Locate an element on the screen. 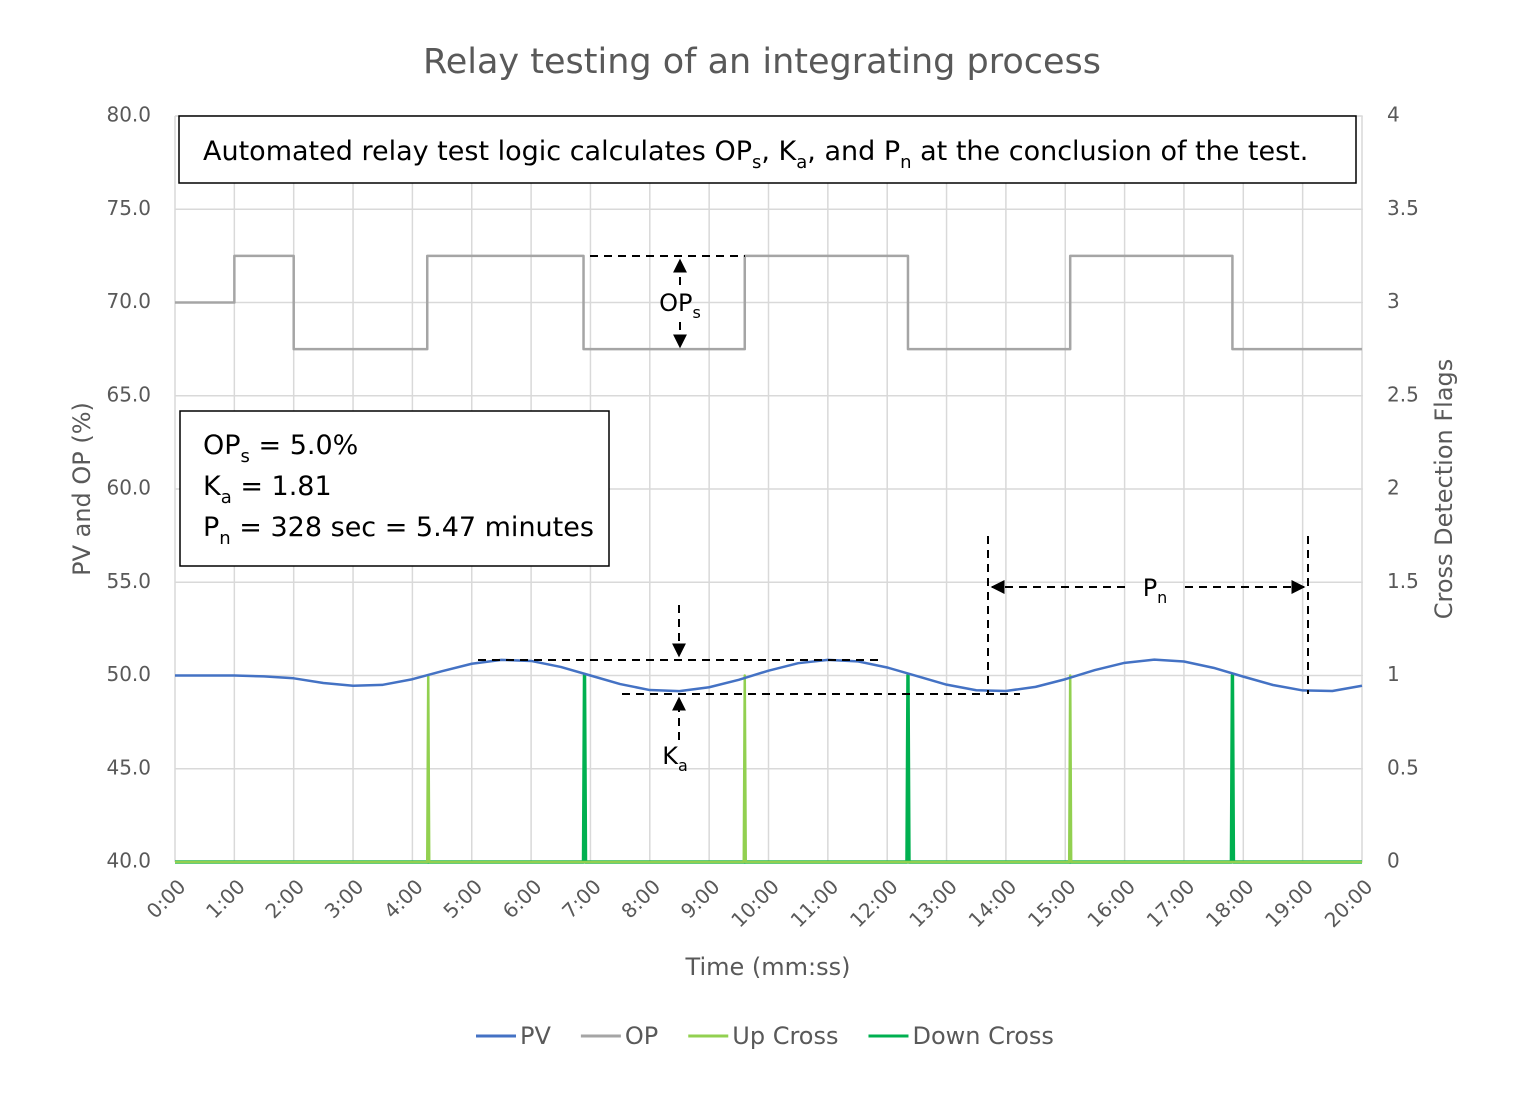 The height and width of the screenshot is (1099, 1536). y2-tick-label: 1.5 is located at coordinates (1403, 581).